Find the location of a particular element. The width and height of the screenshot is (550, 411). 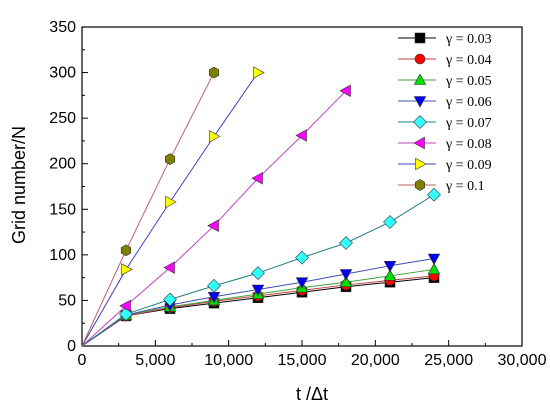

legend-entry: γ = 0.03 is located at coordinates (445, 39).